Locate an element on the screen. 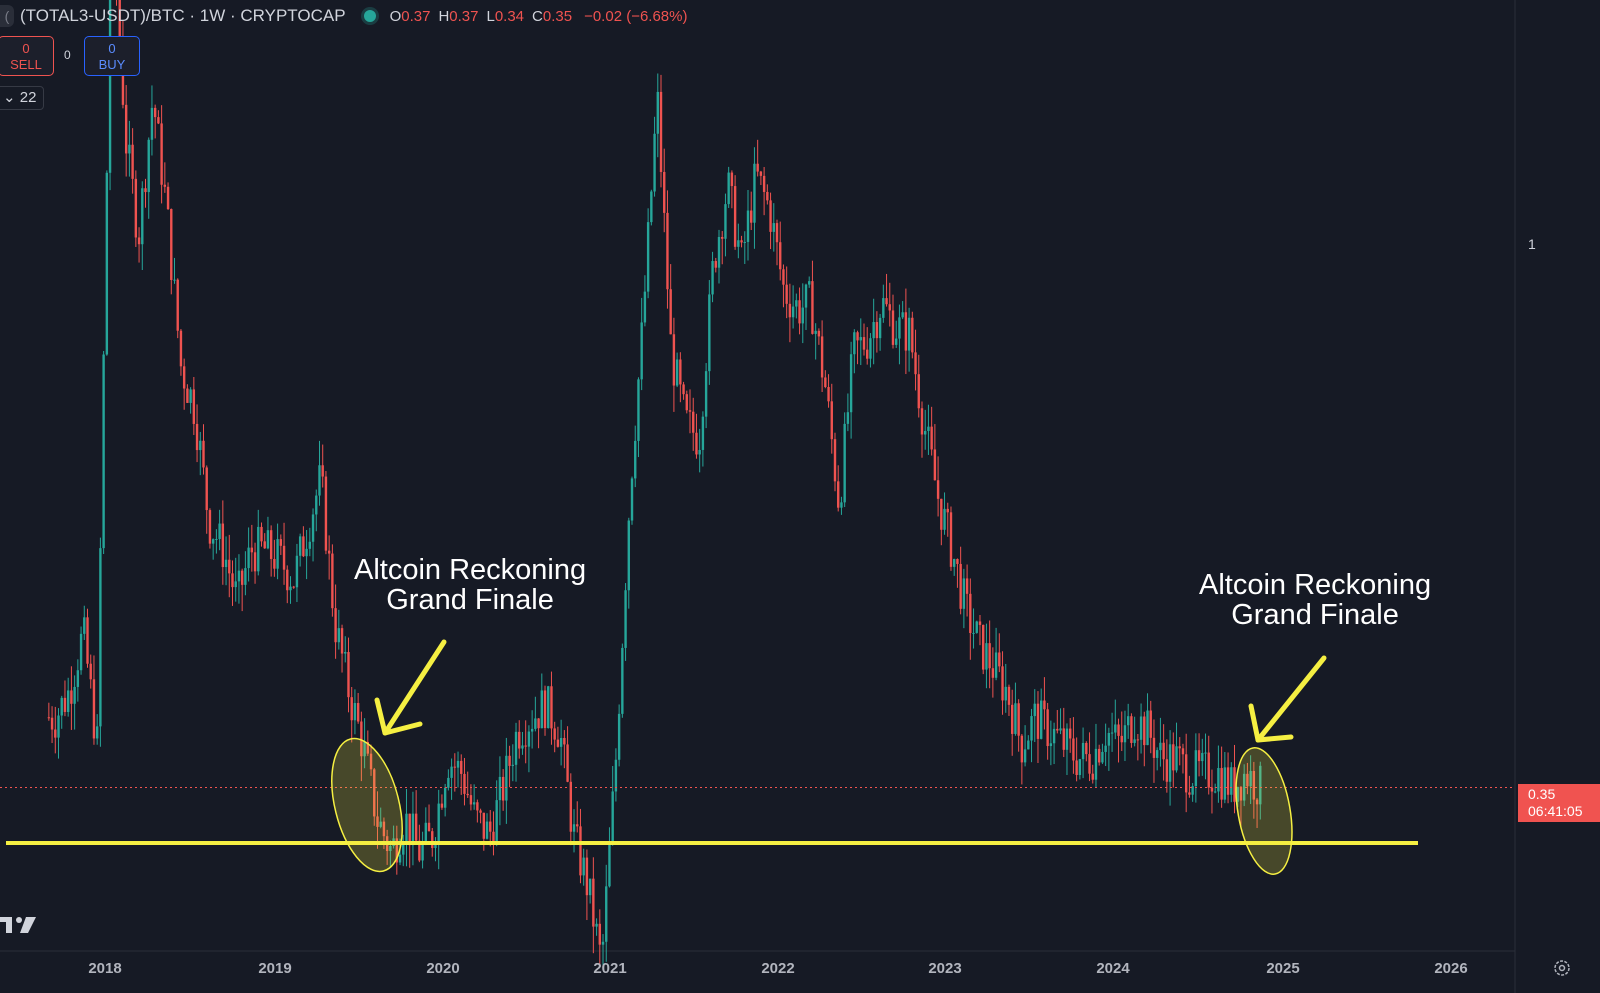  indicators-toggle-button: ⌄ 22 is located at coordinates (22, 98).